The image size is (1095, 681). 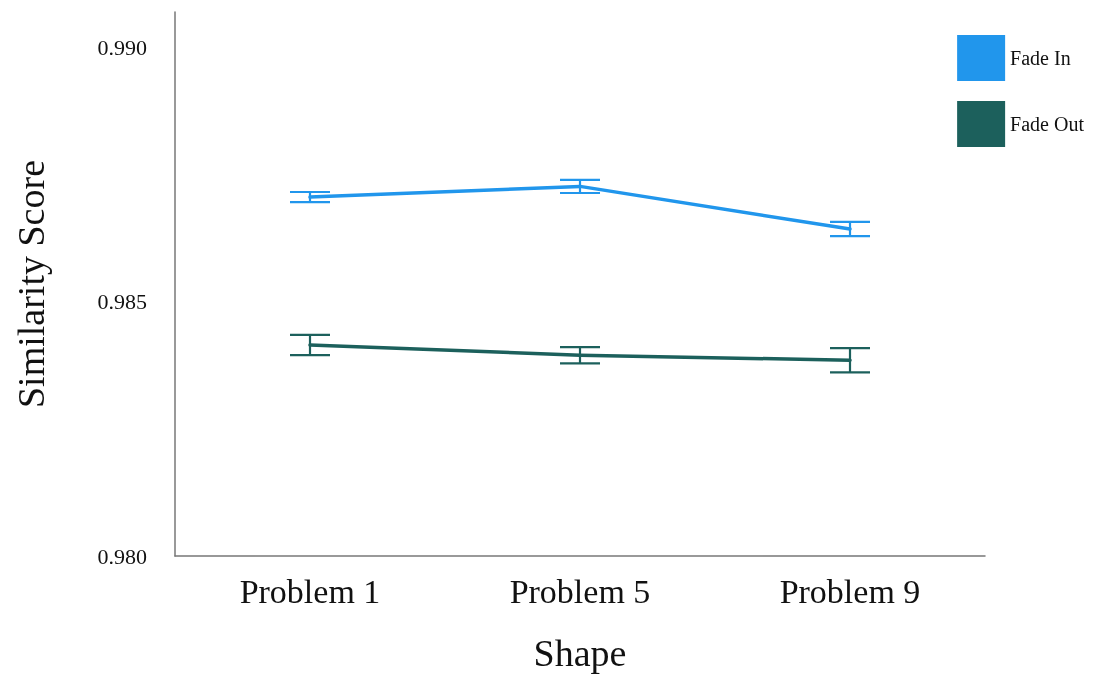 What do you see at coordinates (122, 48) in the screenshot?
I see `y-tick-label: 0.990` at bounding box center [122, 48].